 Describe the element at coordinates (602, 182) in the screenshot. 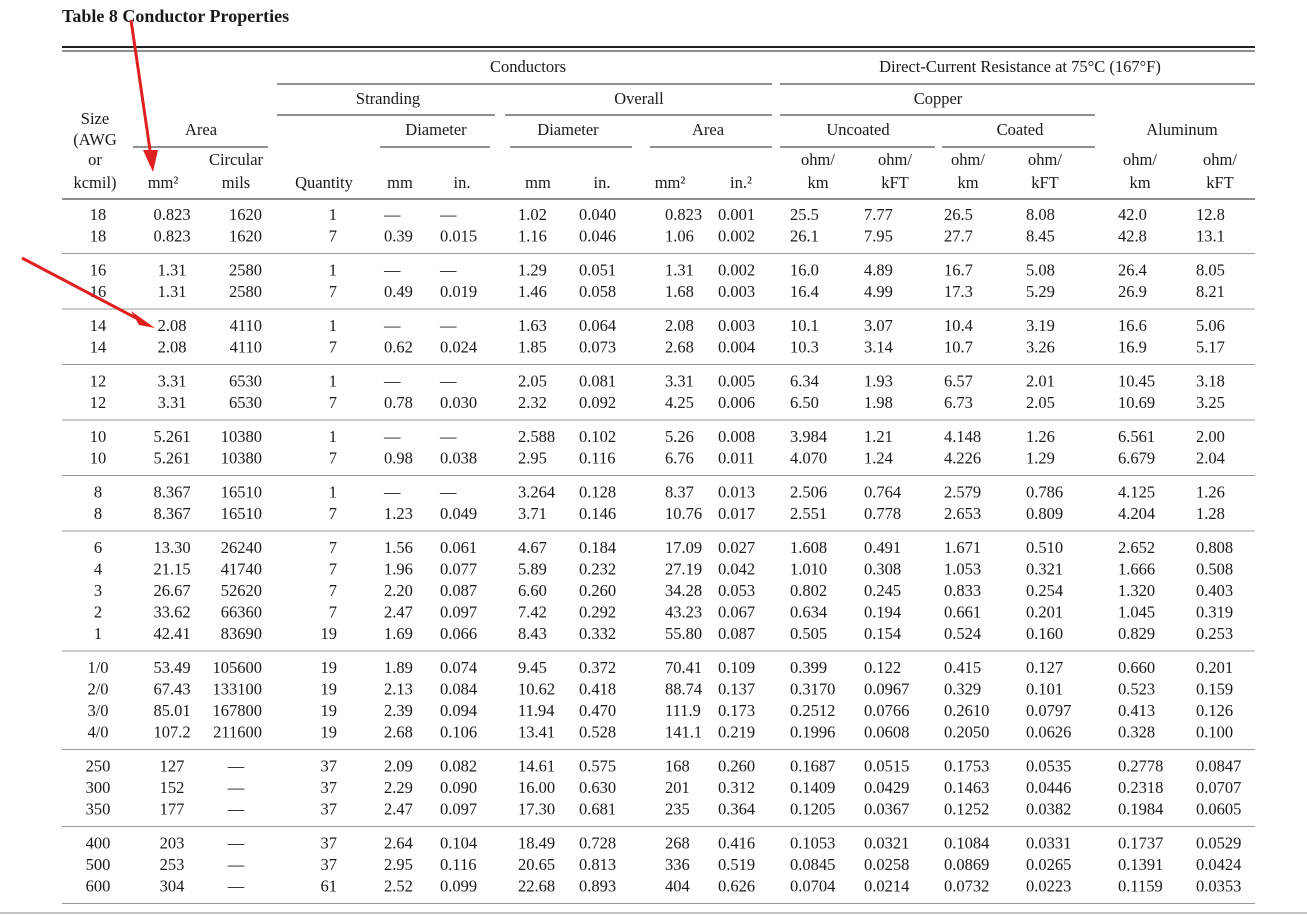

I see `header: in.` at that location.